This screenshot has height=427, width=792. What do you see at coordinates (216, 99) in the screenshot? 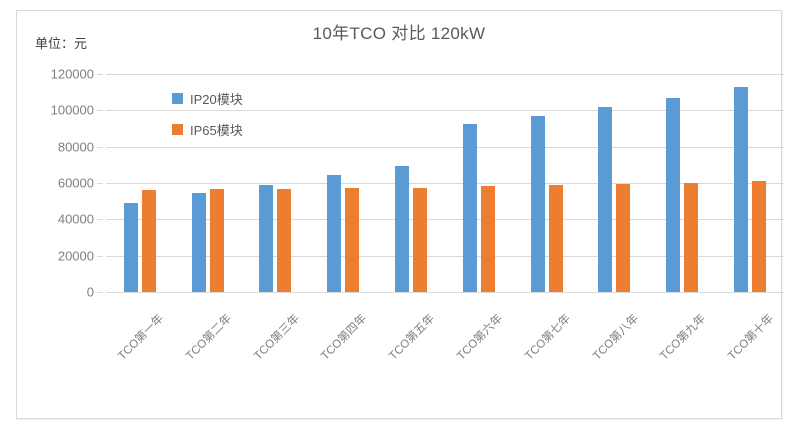
I see `legend-label: IP20模块` at bounding box center [216, 99].